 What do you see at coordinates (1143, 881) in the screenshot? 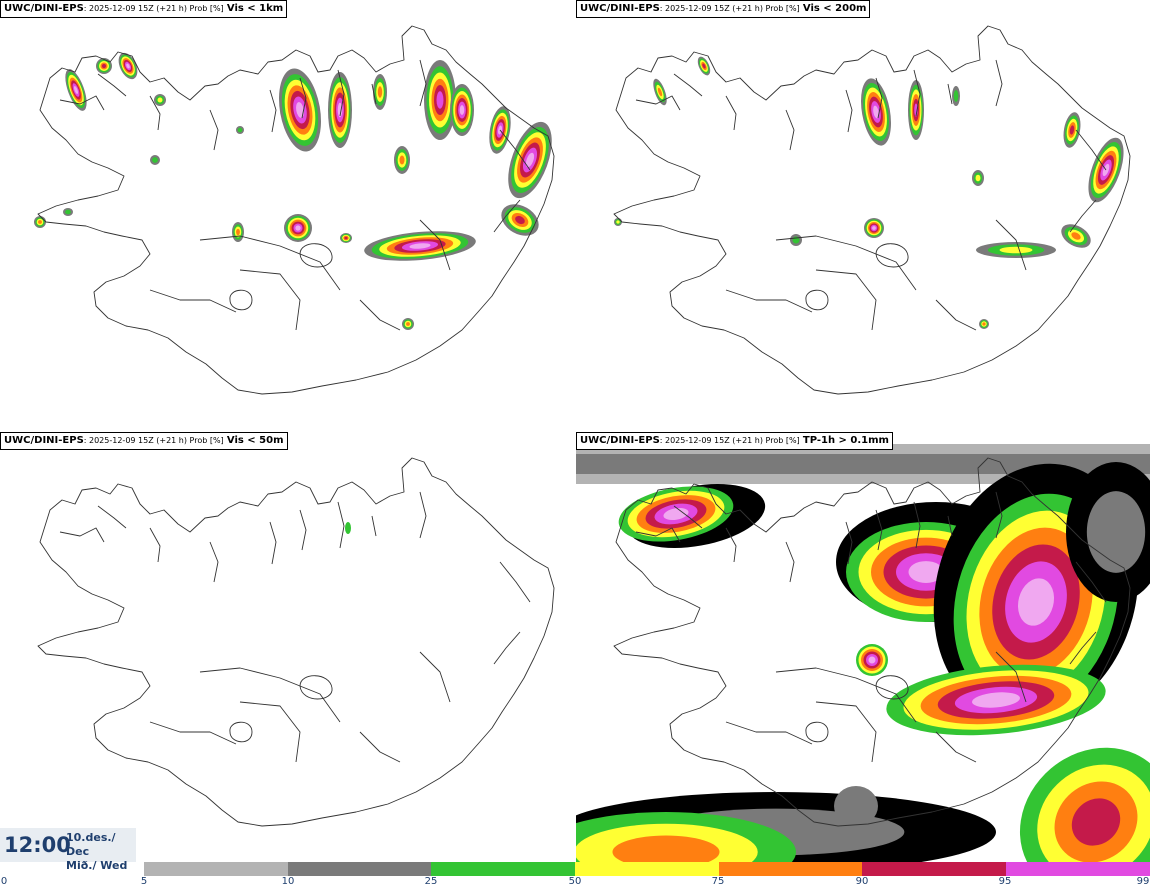
I see `legend-tick-label: 99` at bounding box center [1143, 881].